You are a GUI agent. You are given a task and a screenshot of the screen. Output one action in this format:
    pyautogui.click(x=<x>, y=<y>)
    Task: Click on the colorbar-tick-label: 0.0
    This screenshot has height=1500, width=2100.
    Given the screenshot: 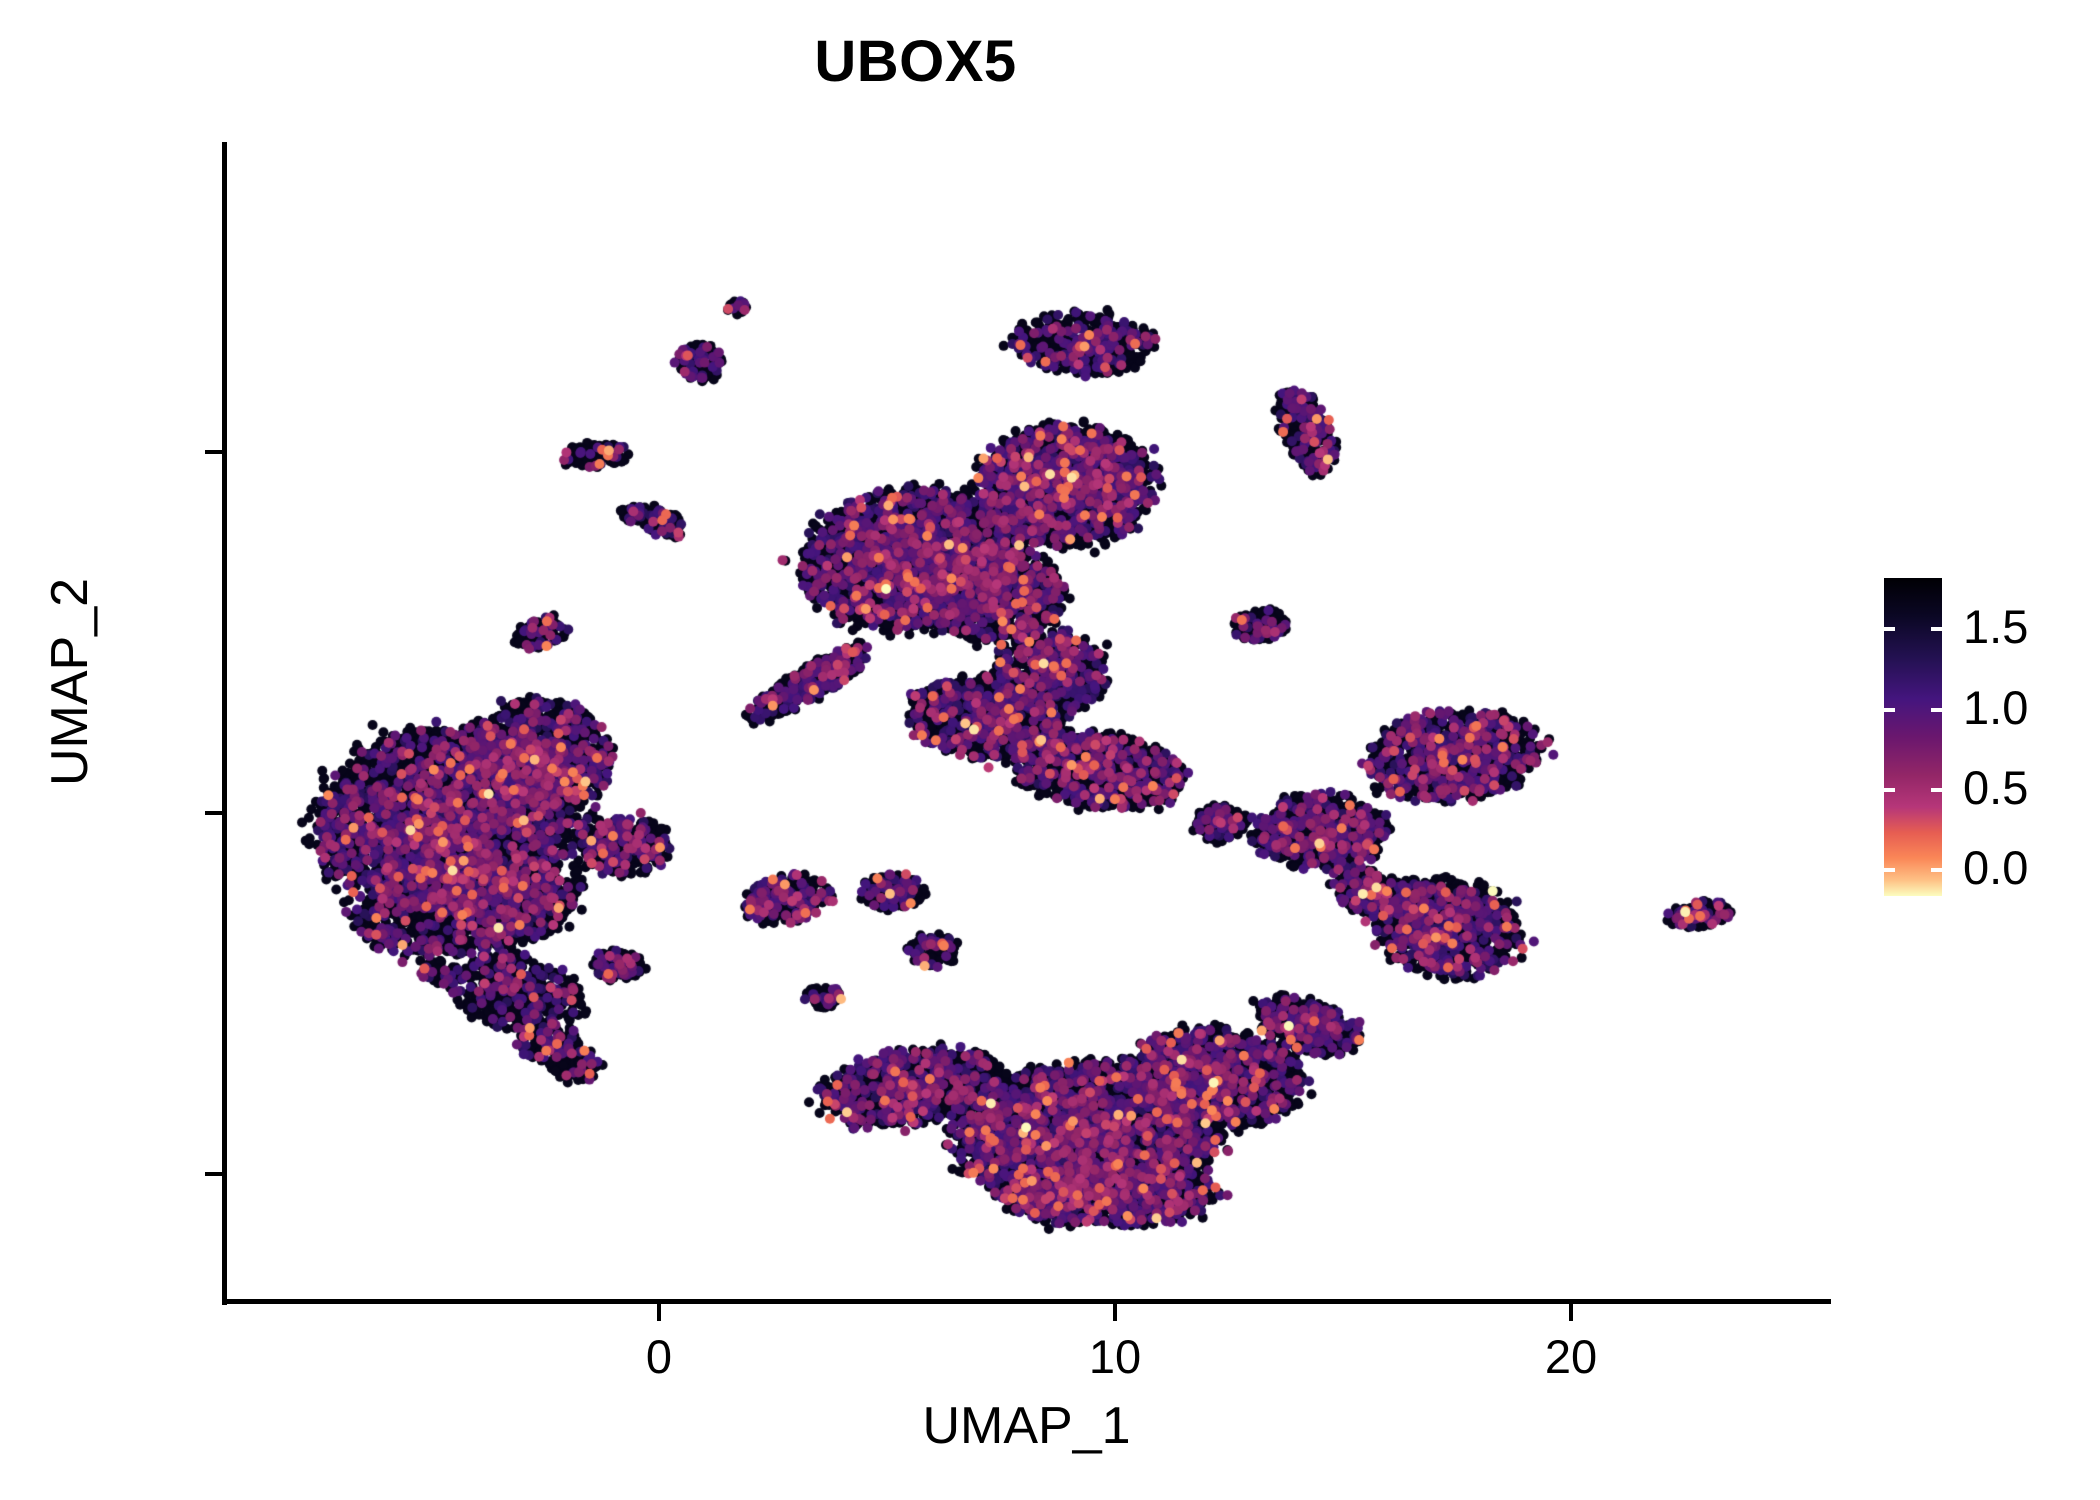 What is the action you would take?
    pyautogui.click(x=1996, y=868)
    